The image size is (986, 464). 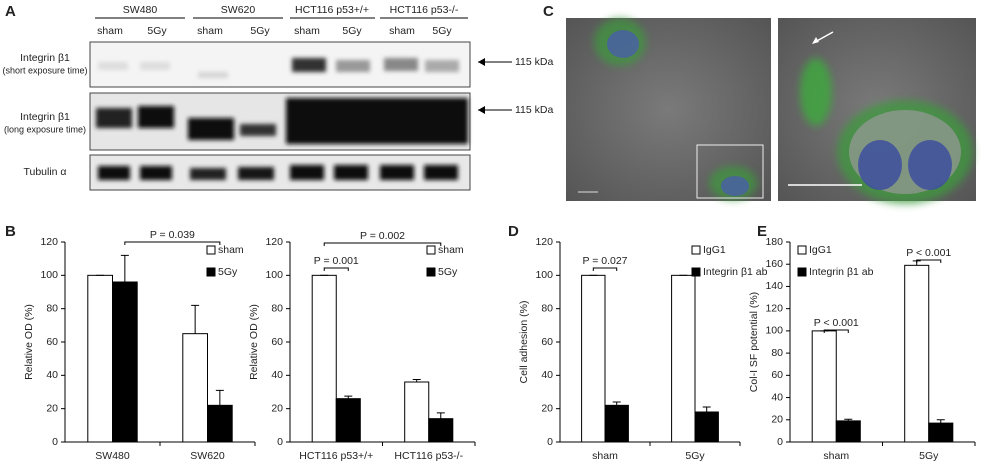 What do you see at coordinates (382, 244) in the screenshot?
I see `significance-bracket` at bounding box center [382, 244].